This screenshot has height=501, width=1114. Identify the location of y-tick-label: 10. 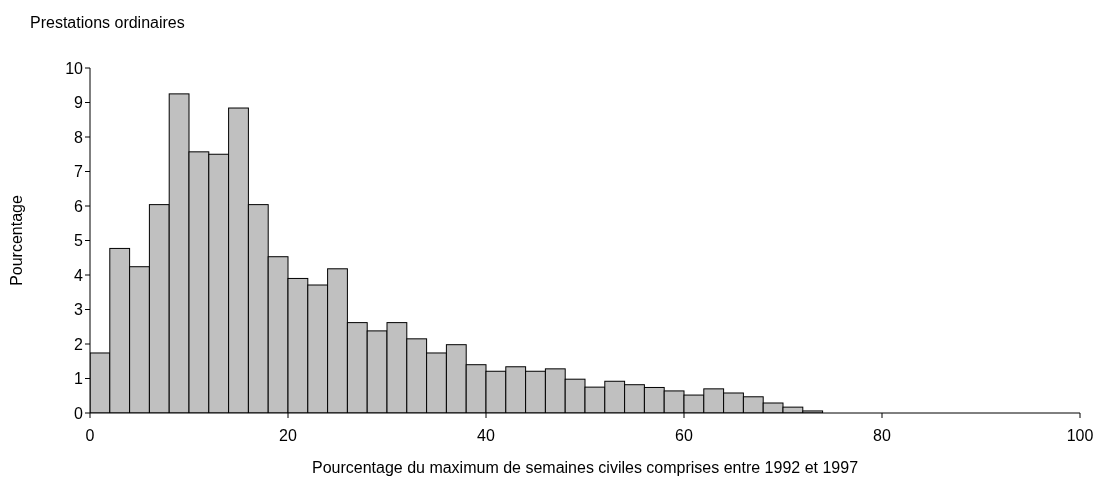
(74, 68).